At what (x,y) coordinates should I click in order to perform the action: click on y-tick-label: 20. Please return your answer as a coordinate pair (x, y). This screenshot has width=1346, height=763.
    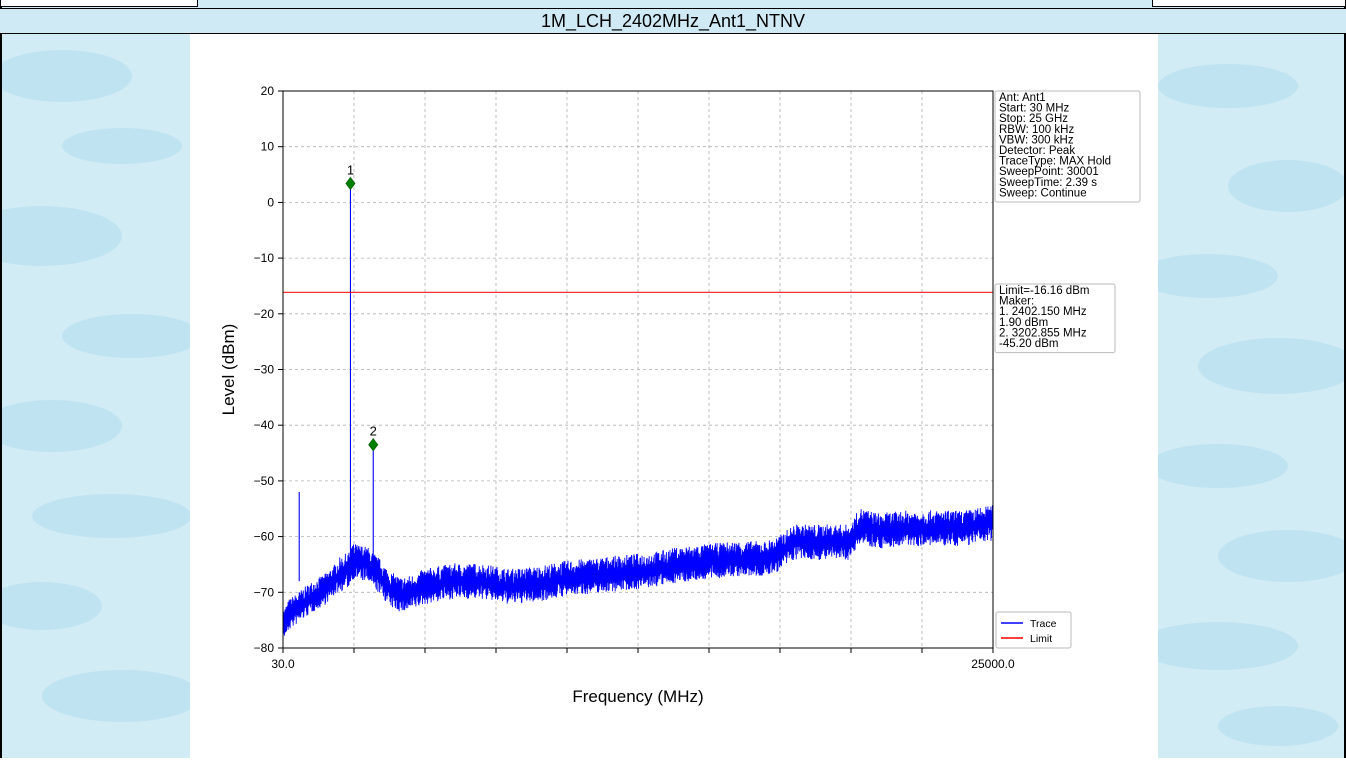
    Looking at the image, I should click on (268, 91).